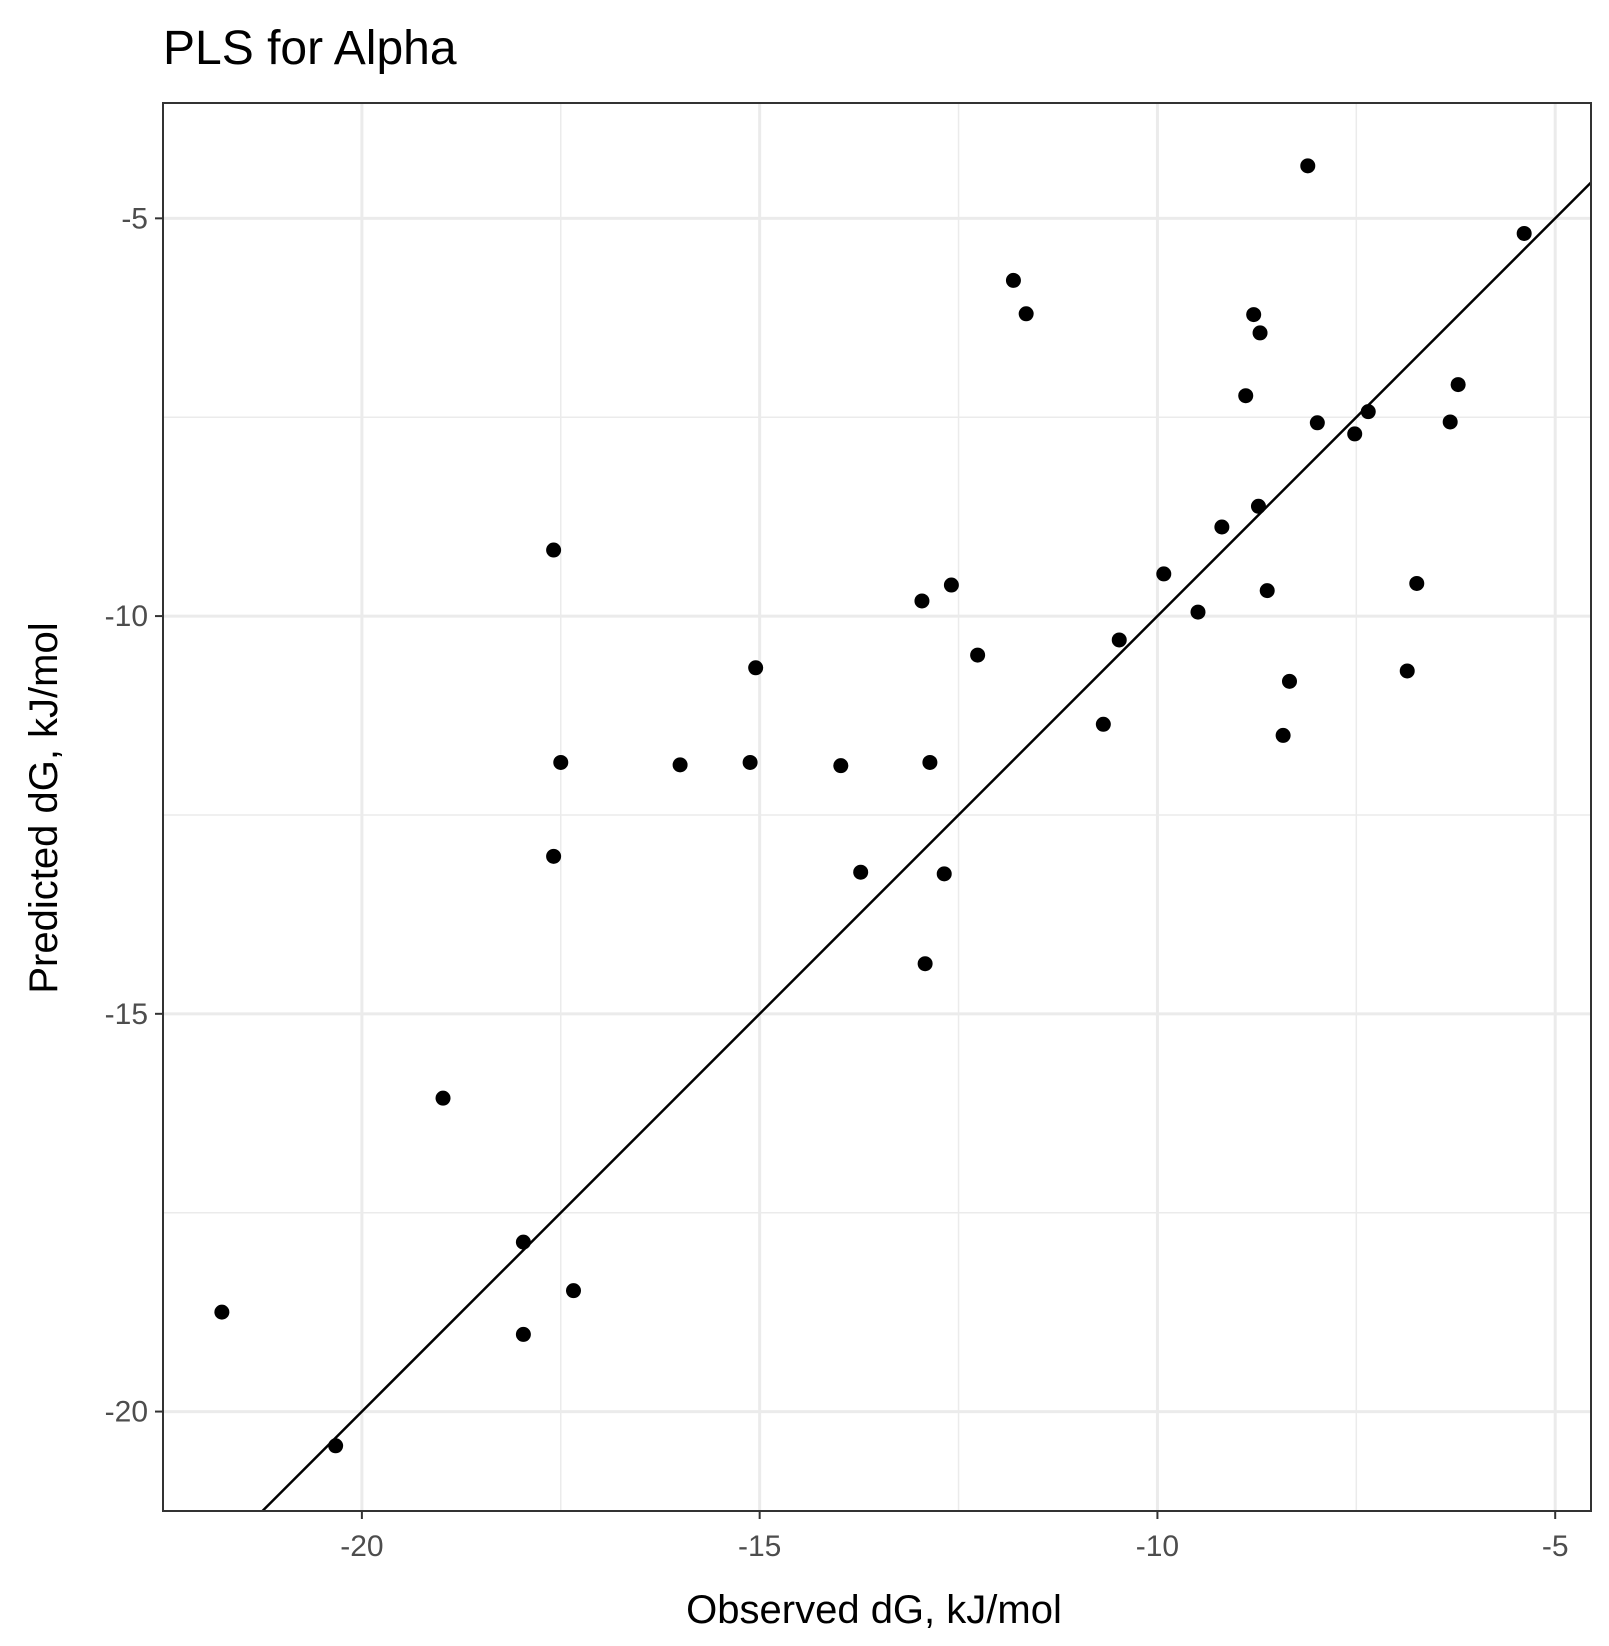 Image resolution: width=1609 pixels, height=1646 pixels. I want to click on x-axis-title: Observed dG, kJ/mol, so click(874, 1610).